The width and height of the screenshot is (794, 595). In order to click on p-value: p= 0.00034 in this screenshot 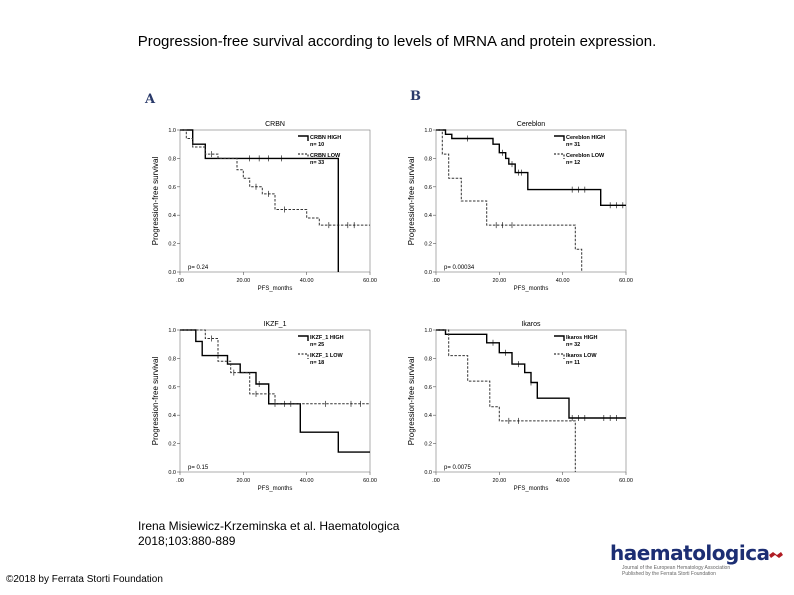, I will do `click(459, 268)`.